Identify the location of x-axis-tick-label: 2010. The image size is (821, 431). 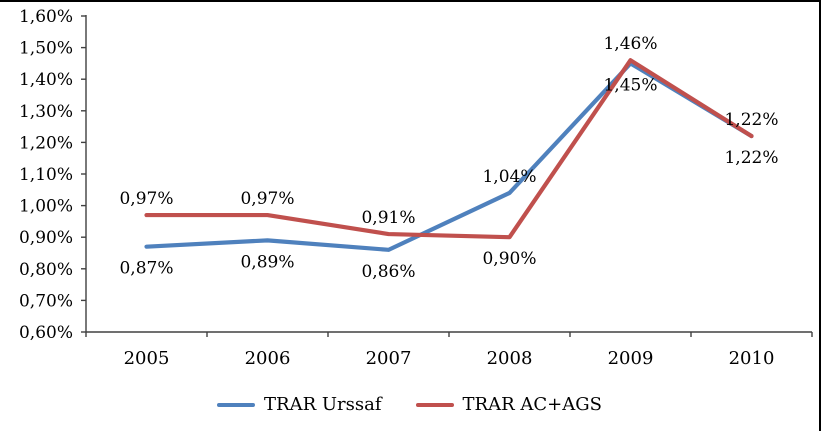
(752, 358).